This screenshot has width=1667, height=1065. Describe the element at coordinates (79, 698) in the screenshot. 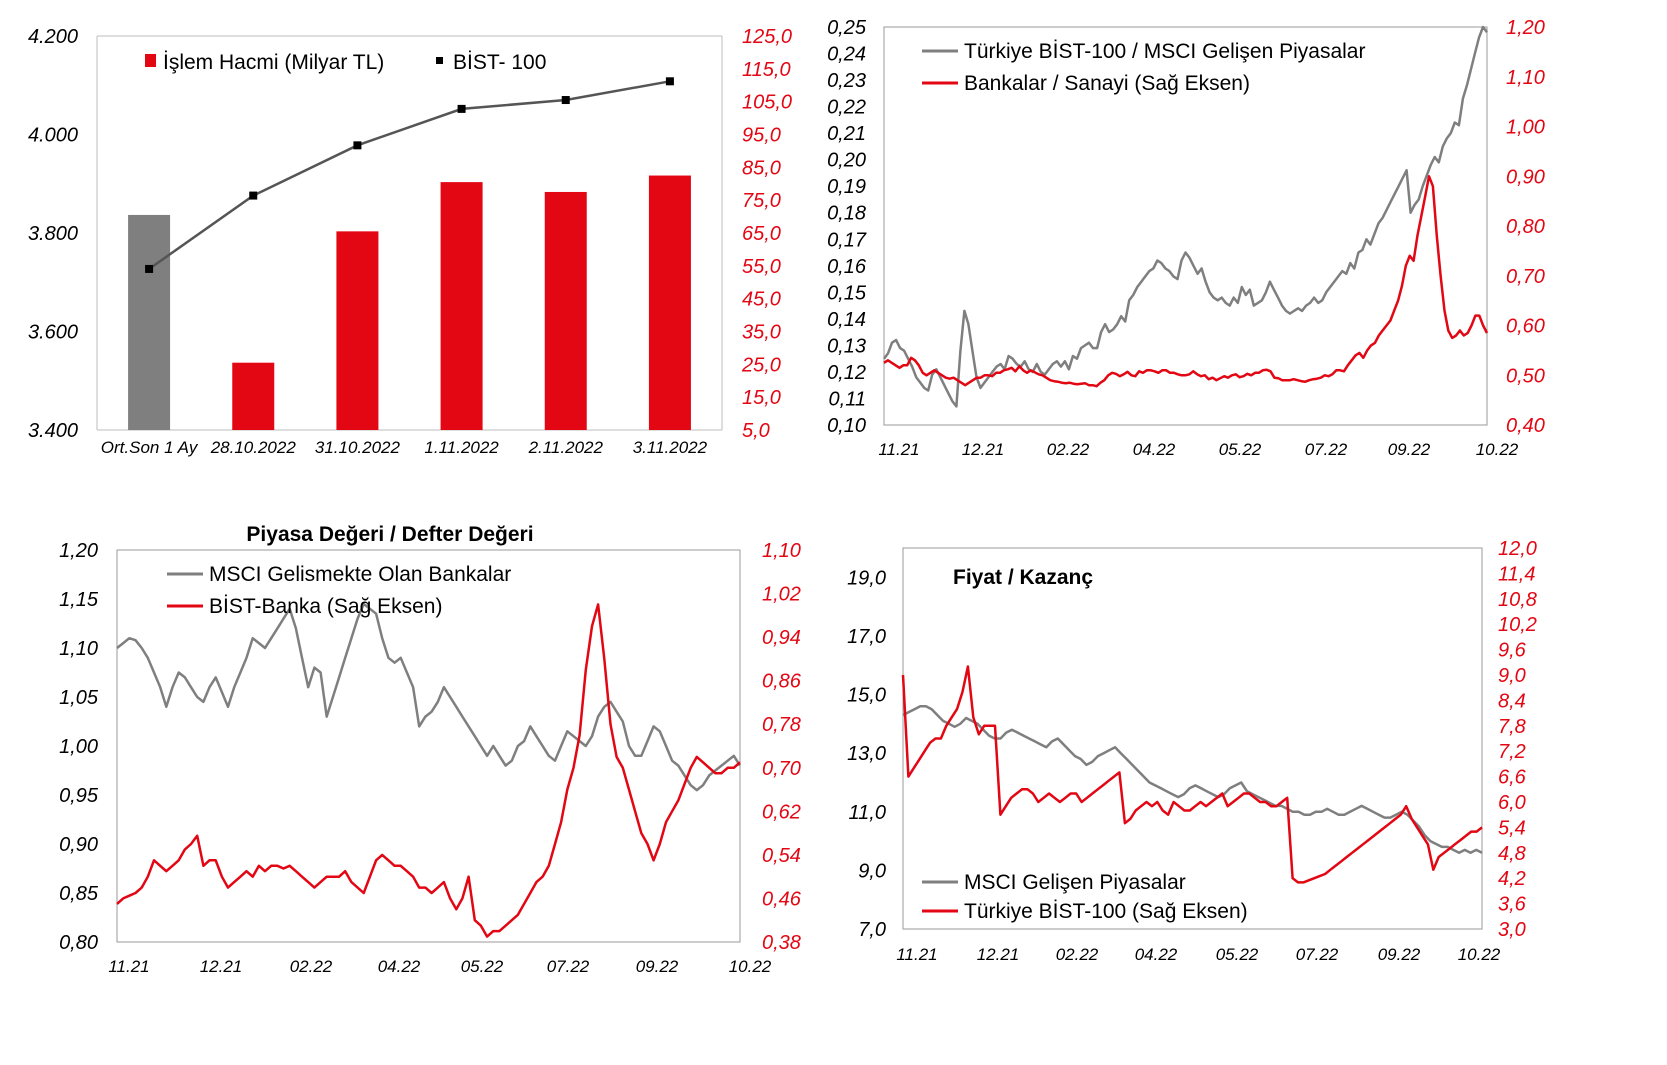

I see `left-axis-tick: 1,05` at that location.